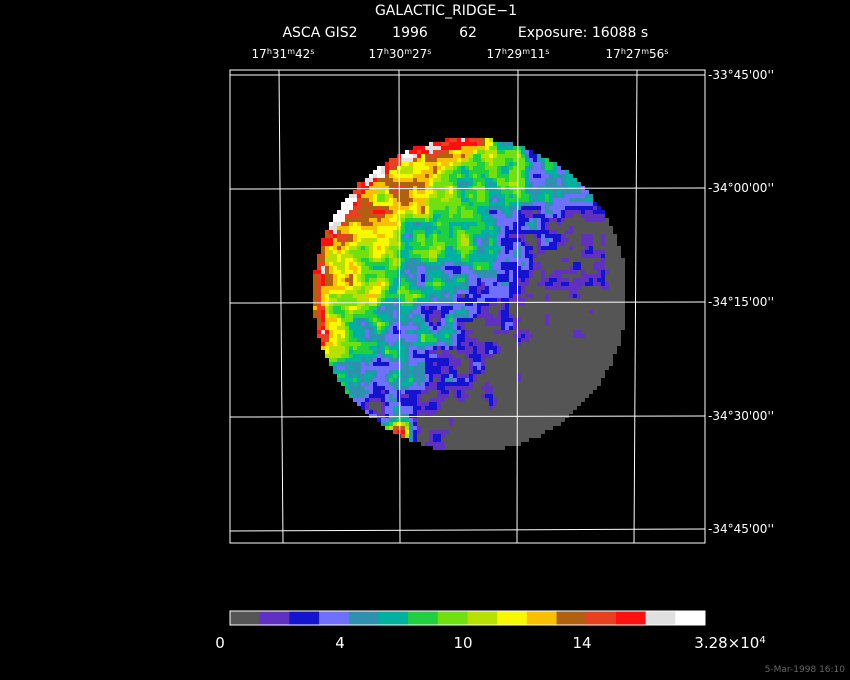 The height and width of the screenshot is (680, 850). What do you see at coordinates (283, 54) in the screenshot?
I see `ra-label: 17h31m42s` at bounding box center [283, 54].